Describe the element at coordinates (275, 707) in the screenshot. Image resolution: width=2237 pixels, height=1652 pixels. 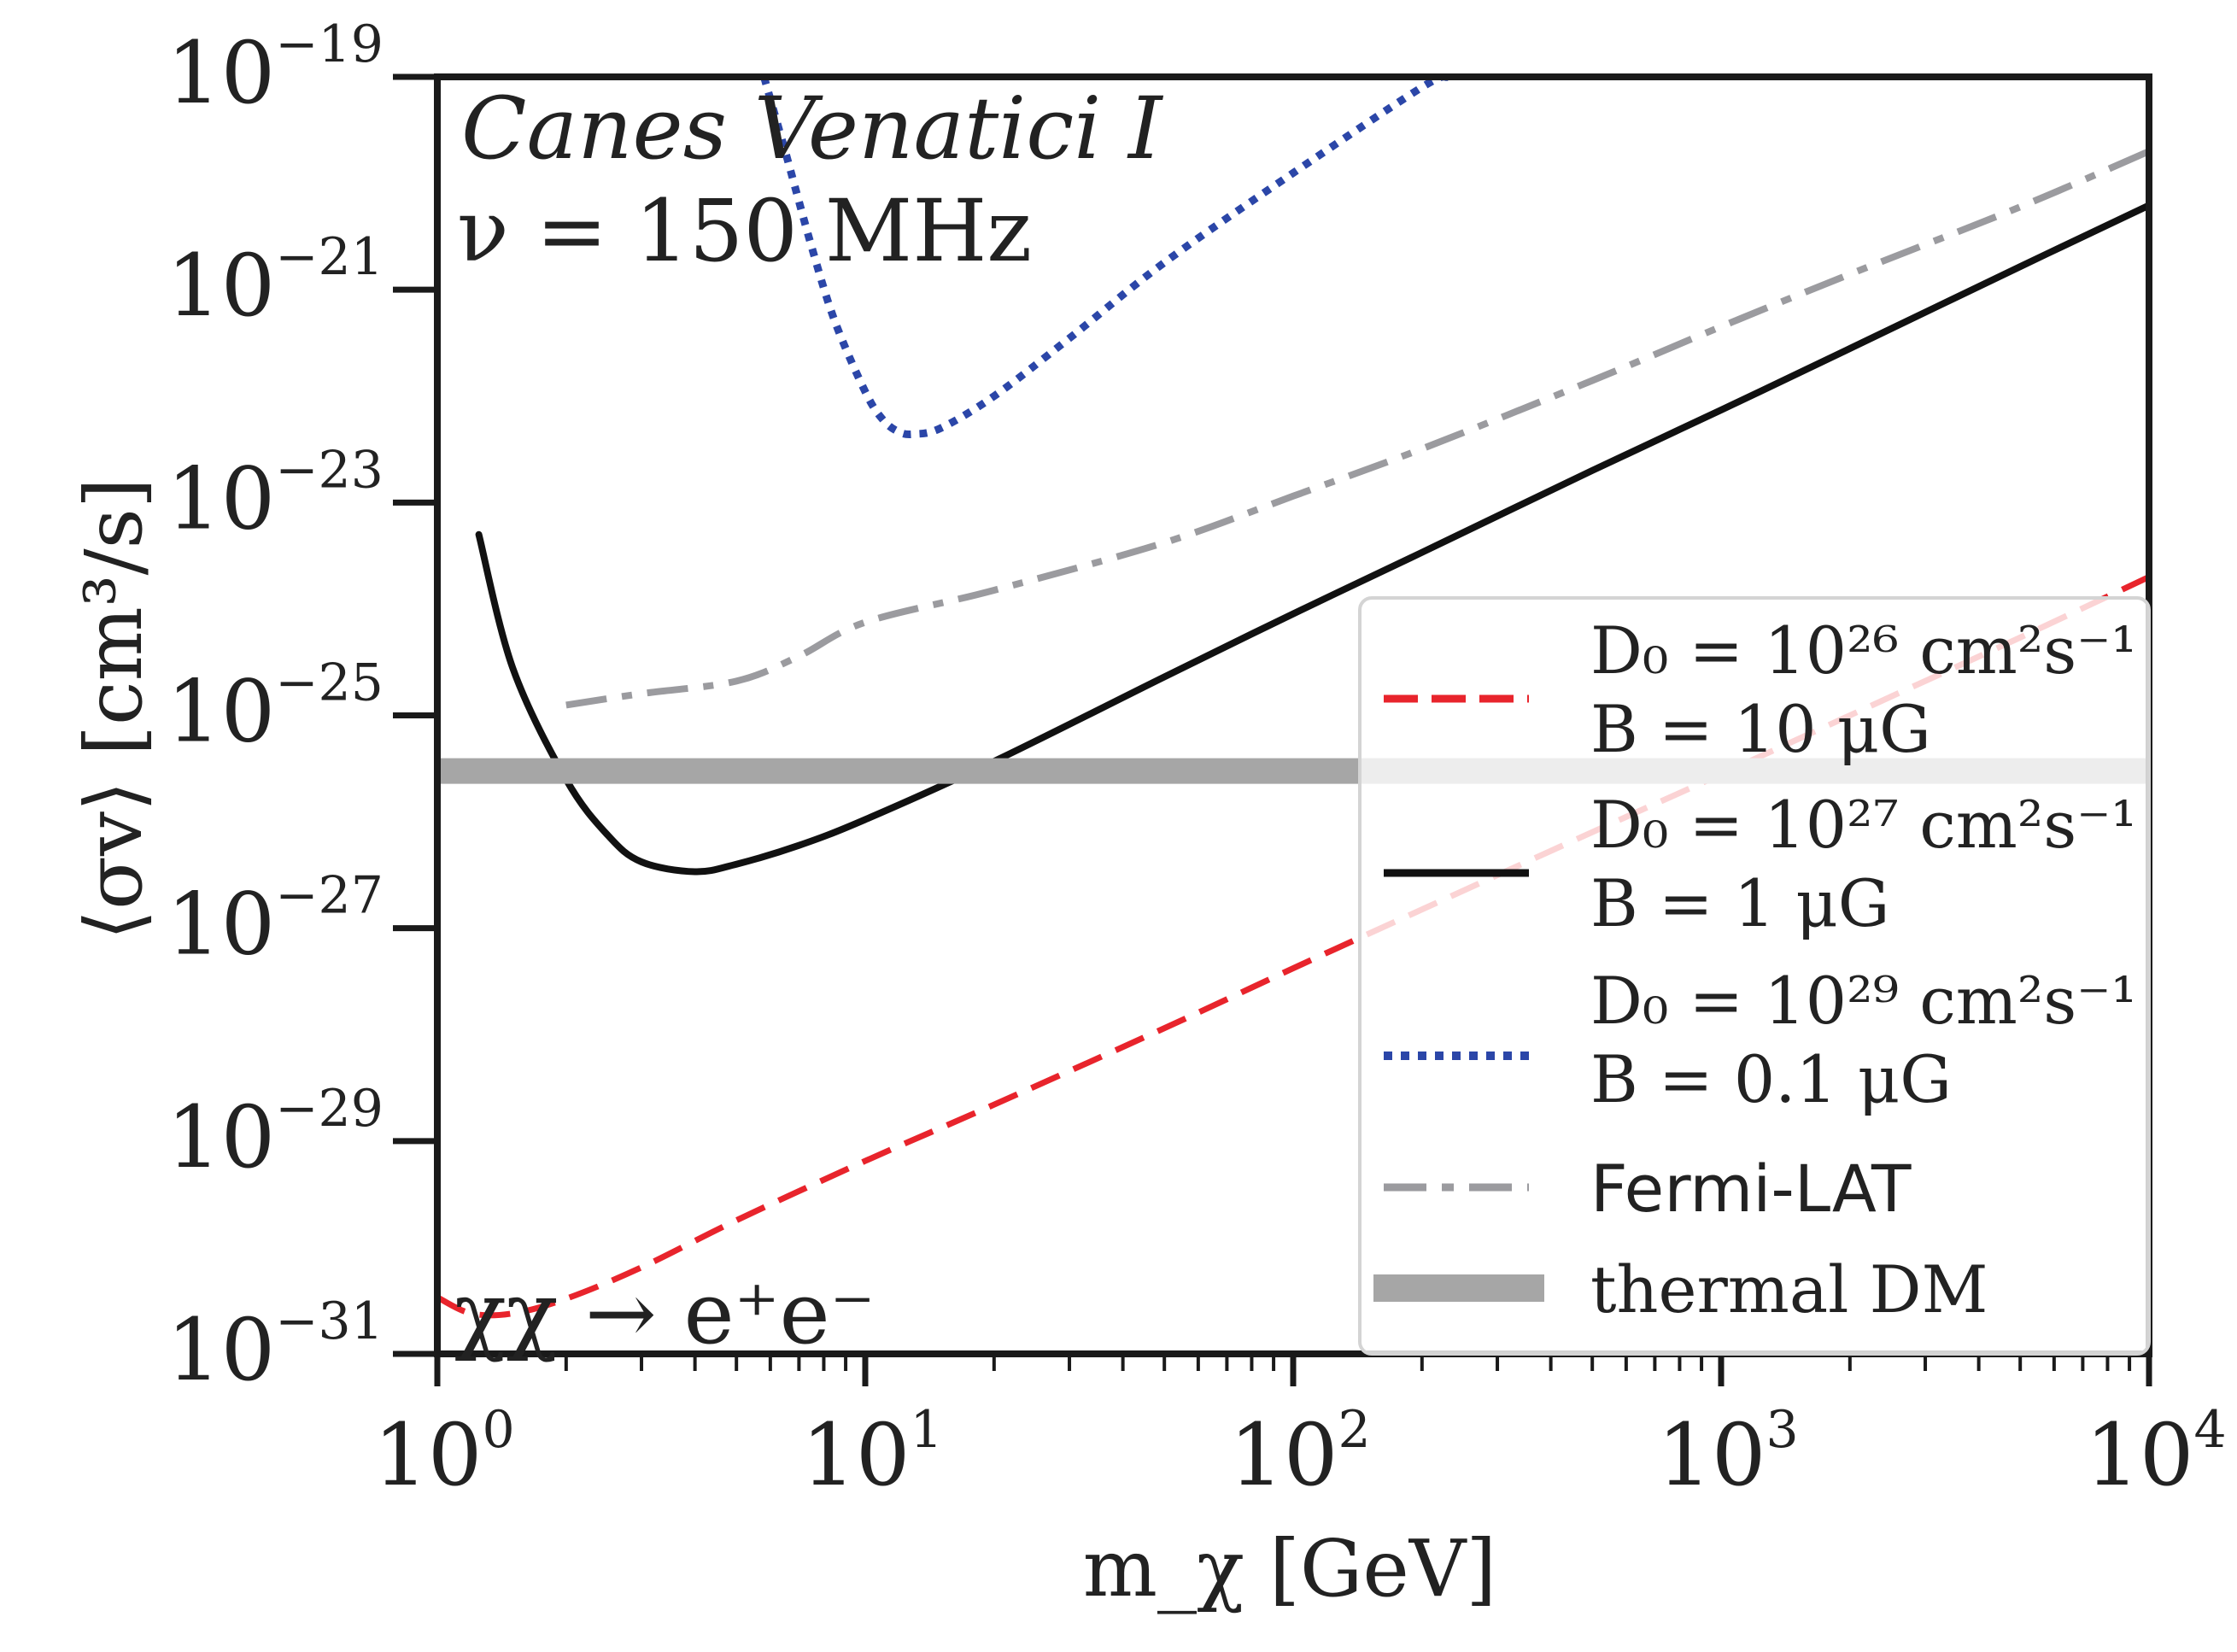
I see `y-tick-label: 10−25` at that location.